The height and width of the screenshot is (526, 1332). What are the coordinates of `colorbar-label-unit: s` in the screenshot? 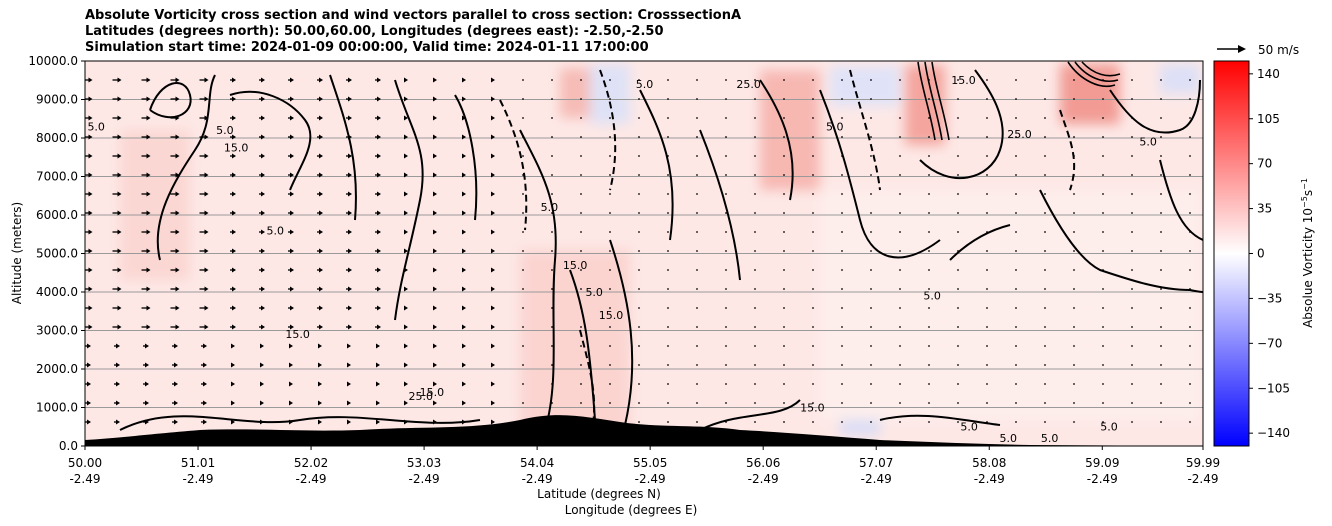 It's located at (1308, 193).